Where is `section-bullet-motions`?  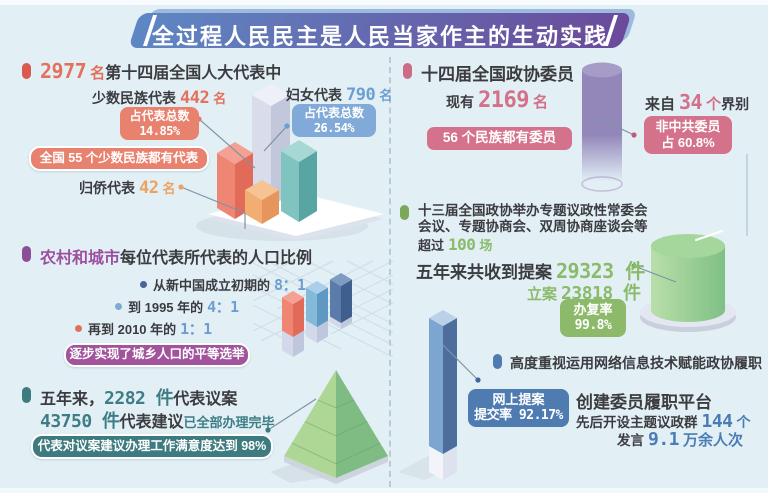
section-bullet-motions is located at coordinates (26, 395).